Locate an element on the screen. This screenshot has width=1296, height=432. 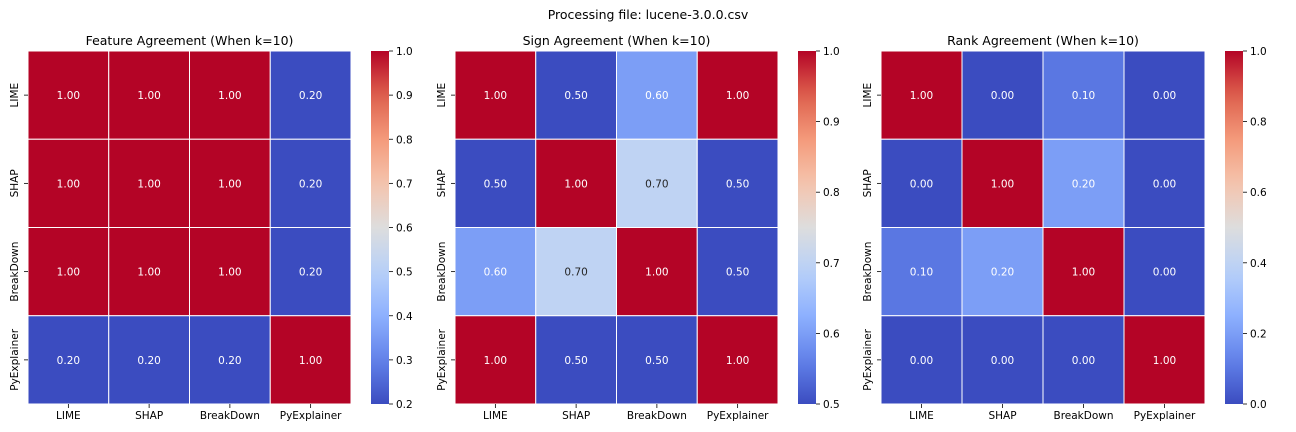
x-tick-label: LIME is located at coordinates (921, 416).